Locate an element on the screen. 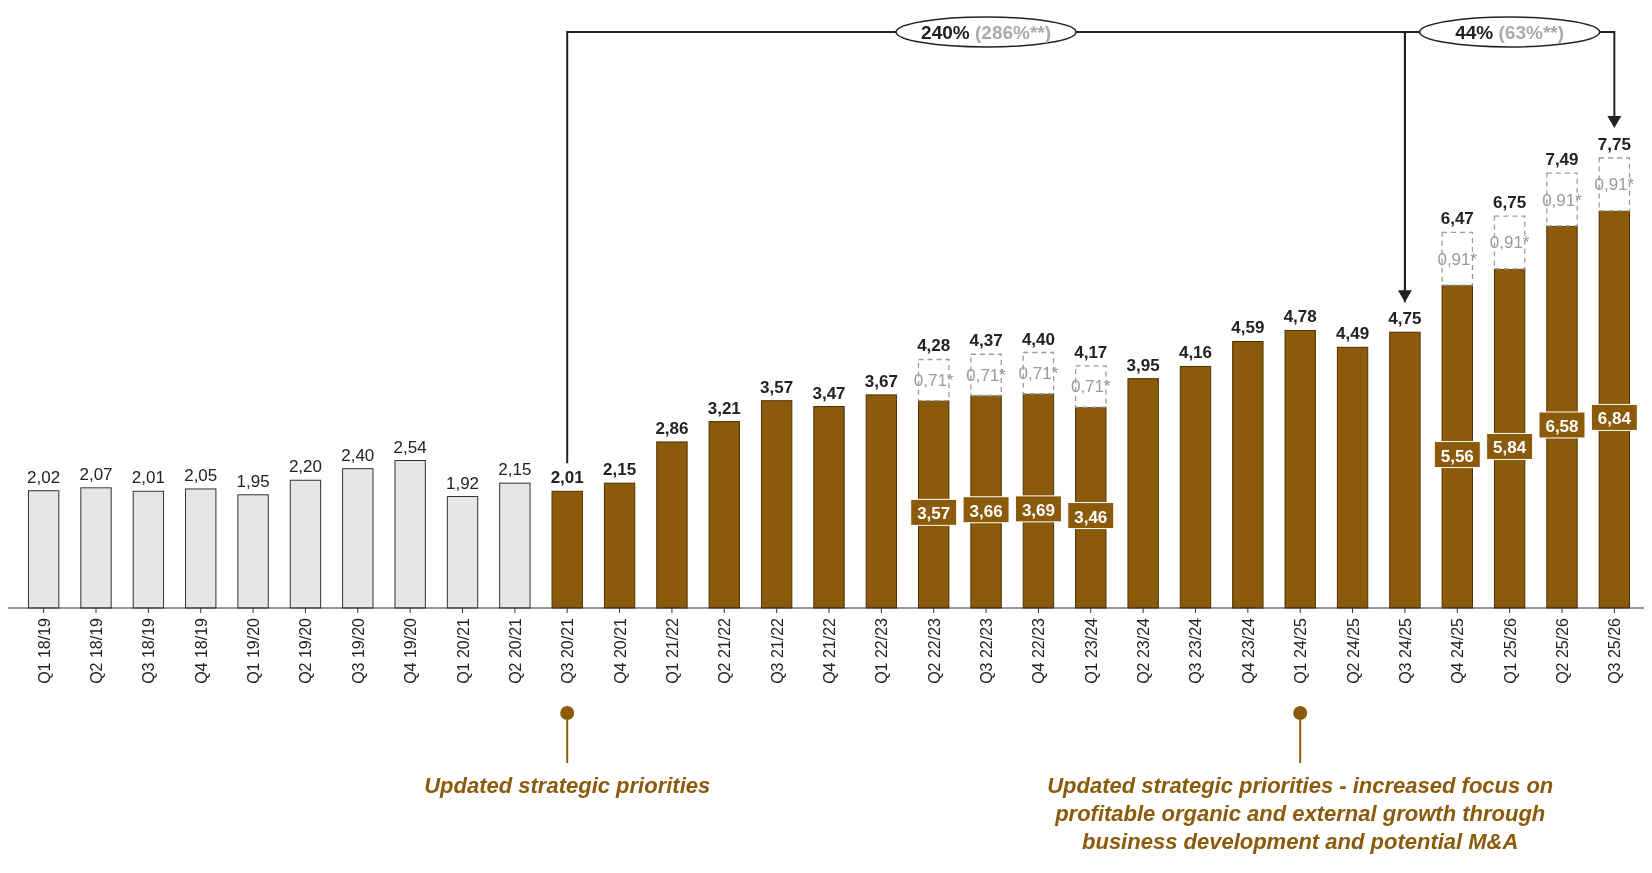  data-label: 4,59 is located at coordinates (1248, 328).